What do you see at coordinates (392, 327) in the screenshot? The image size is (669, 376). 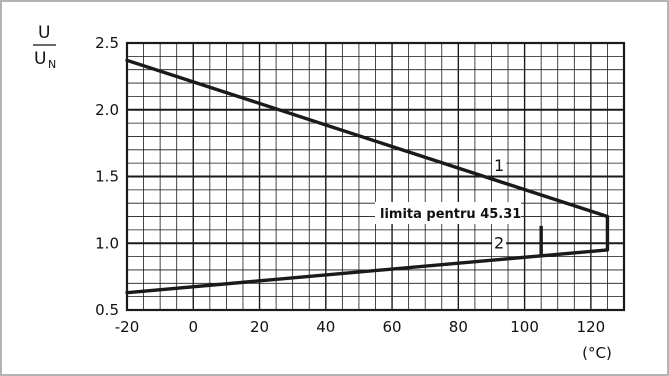 I see `x-tick-label: 60` at bounding box center [392, 327].